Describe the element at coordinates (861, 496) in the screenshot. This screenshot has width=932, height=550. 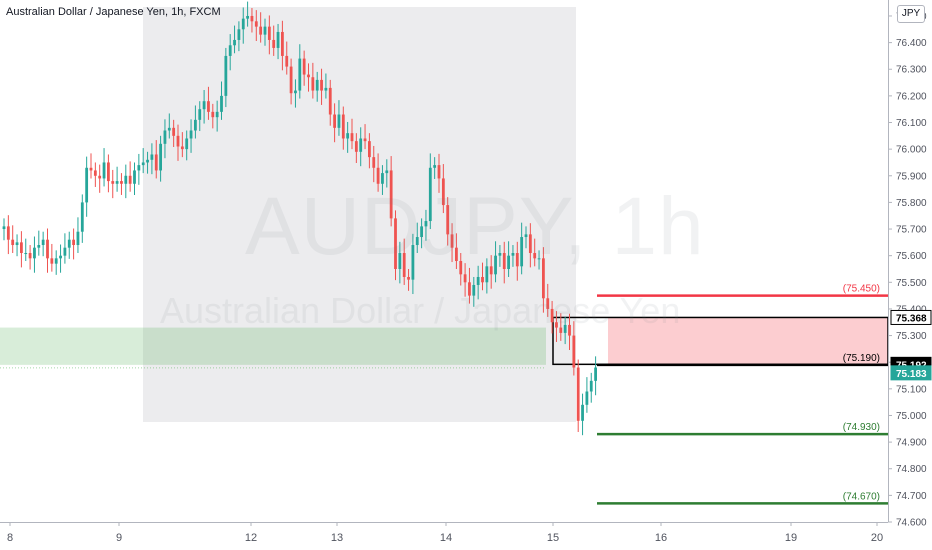
I see `price-level-label: (74.670)` at that location.